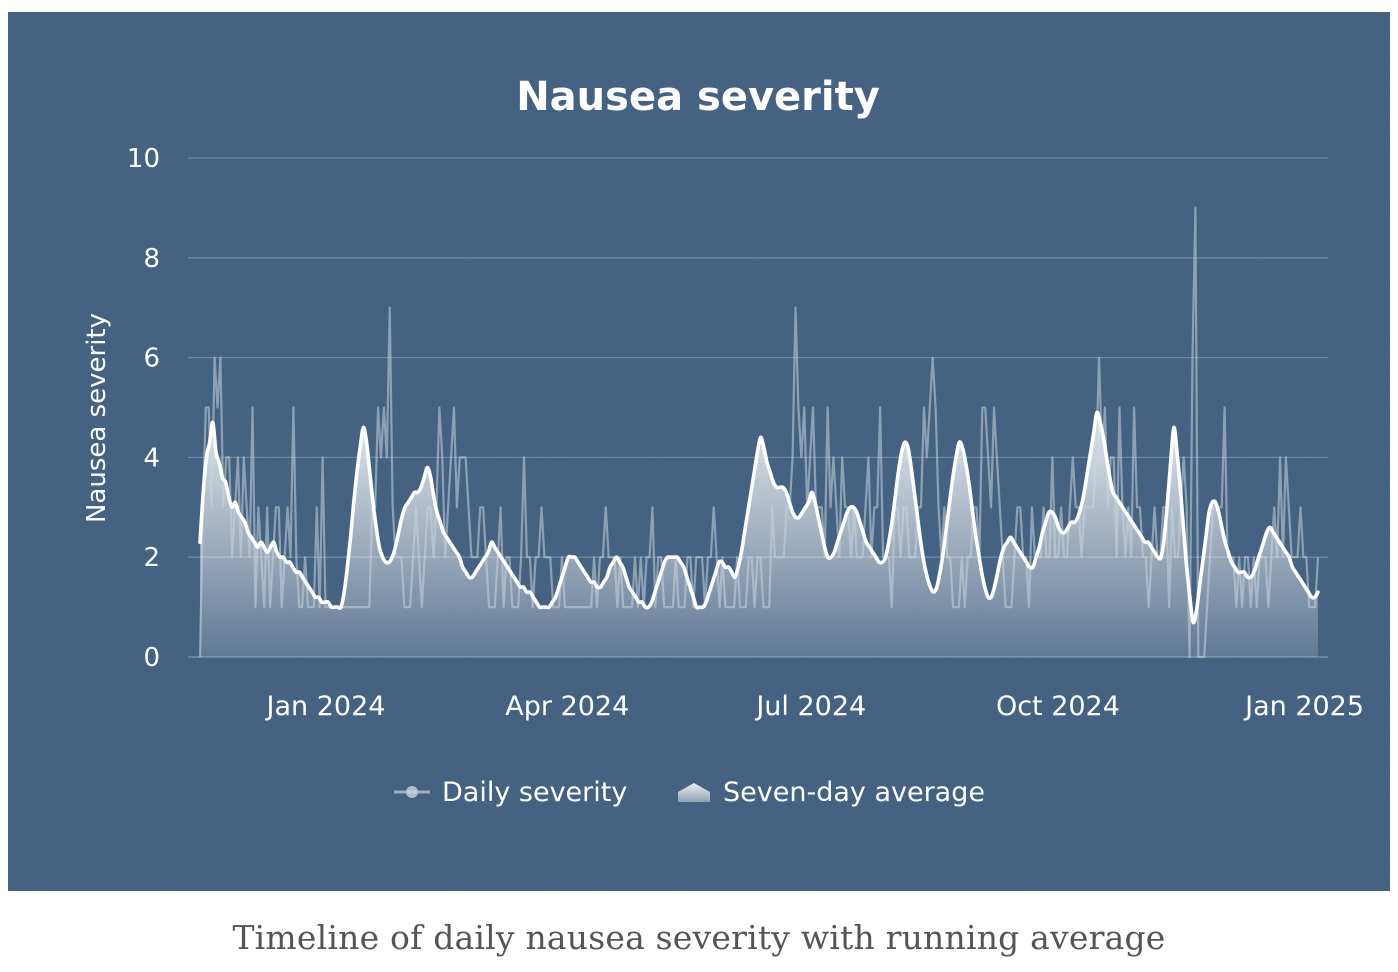 The image size is (1398, 972). I want to click on legend-daily-marker-icon, so click(412, 792).